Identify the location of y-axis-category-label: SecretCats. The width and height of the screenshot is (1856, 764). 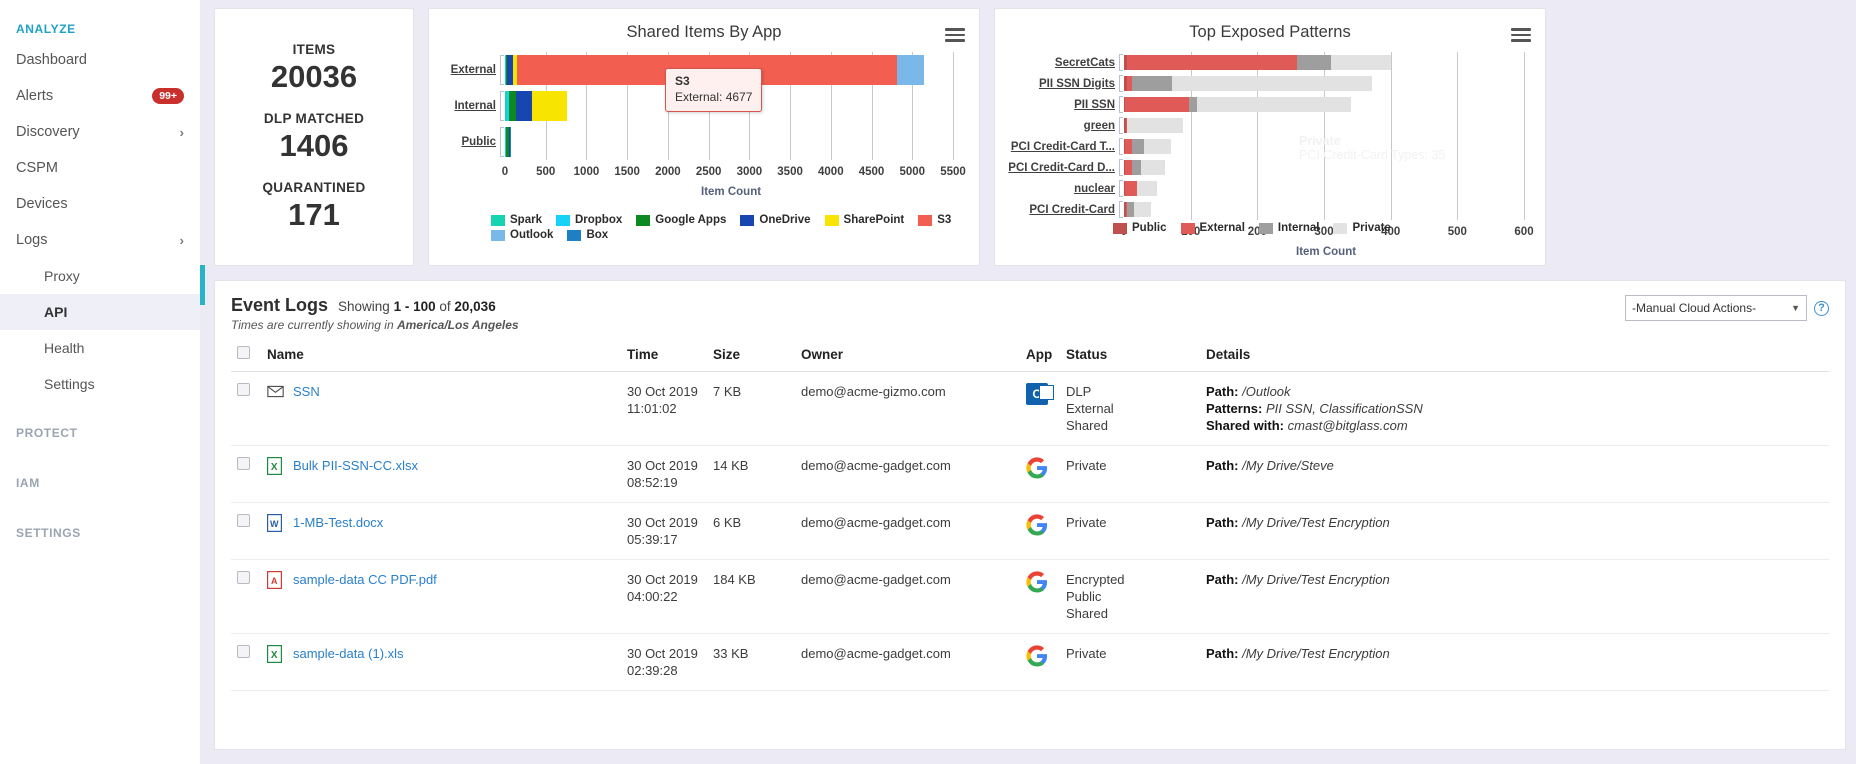
(1084, 62).